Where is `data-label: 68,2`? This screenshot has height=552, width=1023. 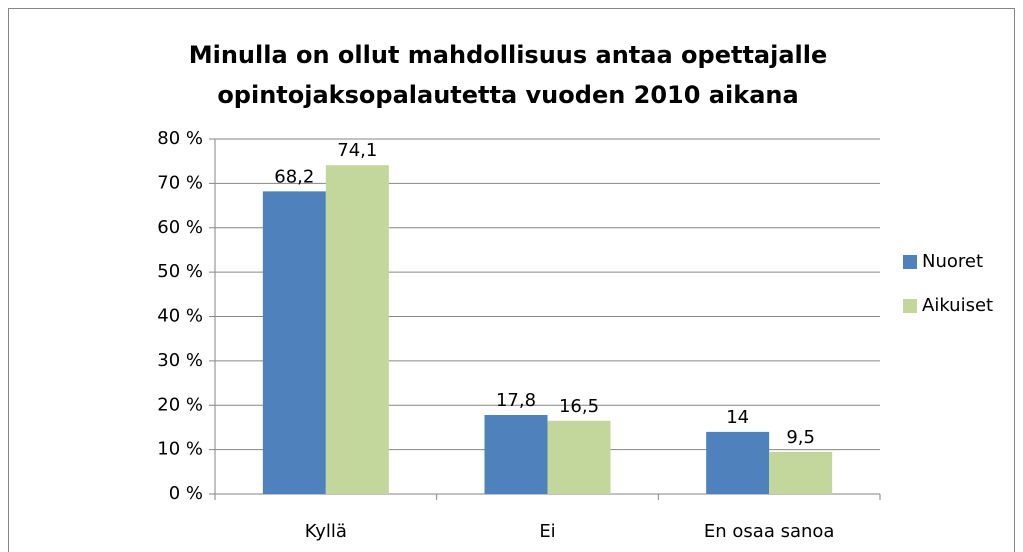 data-label: 68,2 is located at coordinates (294, 176).